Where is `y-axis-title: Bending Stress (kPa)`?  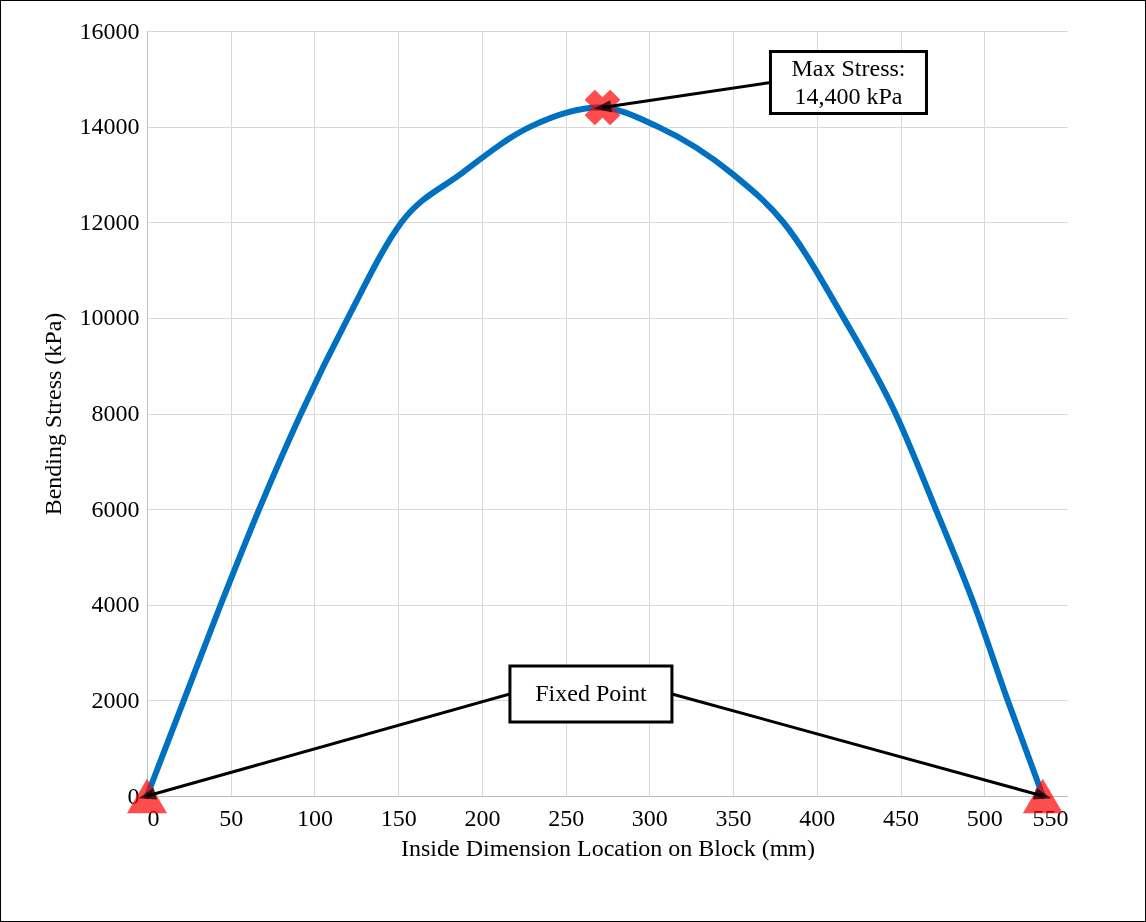 y-axis-title: Bending Stress (kPa) is located at coordinates (52, 414).